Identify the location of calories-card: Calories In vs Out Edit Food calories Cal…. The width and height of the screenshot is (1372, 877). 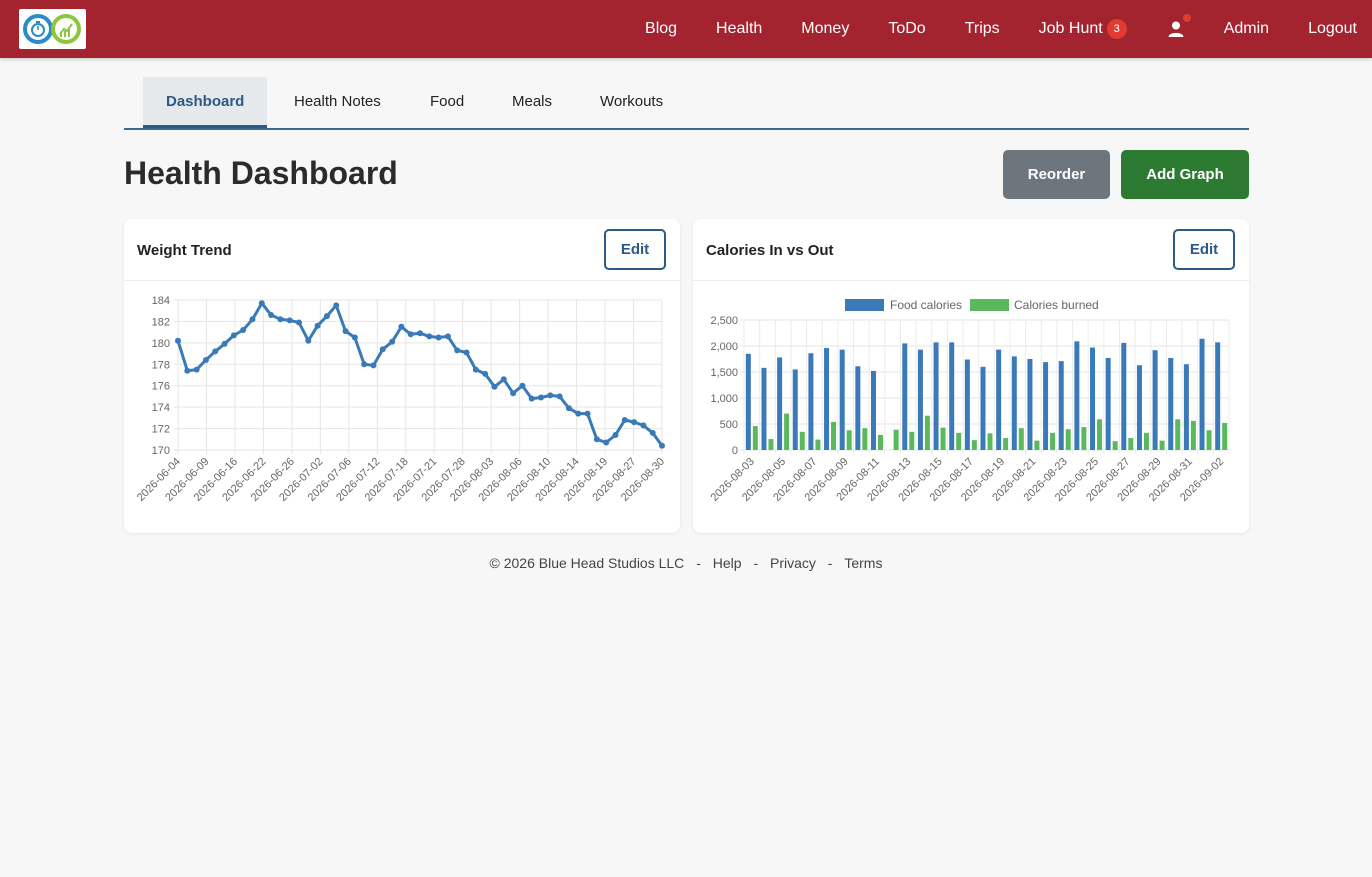
(971, 376).